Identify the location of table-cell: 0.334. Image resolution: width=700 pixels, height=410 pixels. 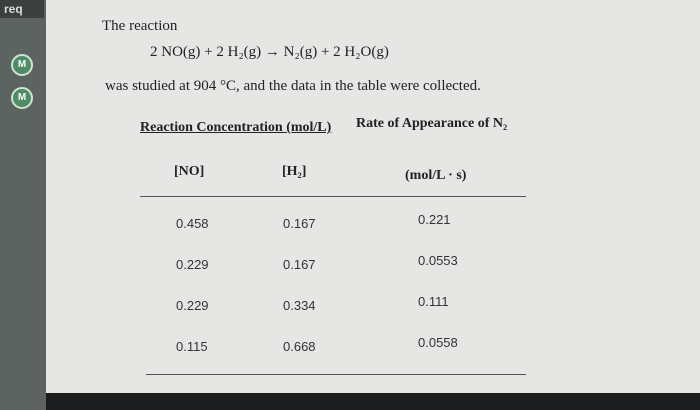
(299, 305).